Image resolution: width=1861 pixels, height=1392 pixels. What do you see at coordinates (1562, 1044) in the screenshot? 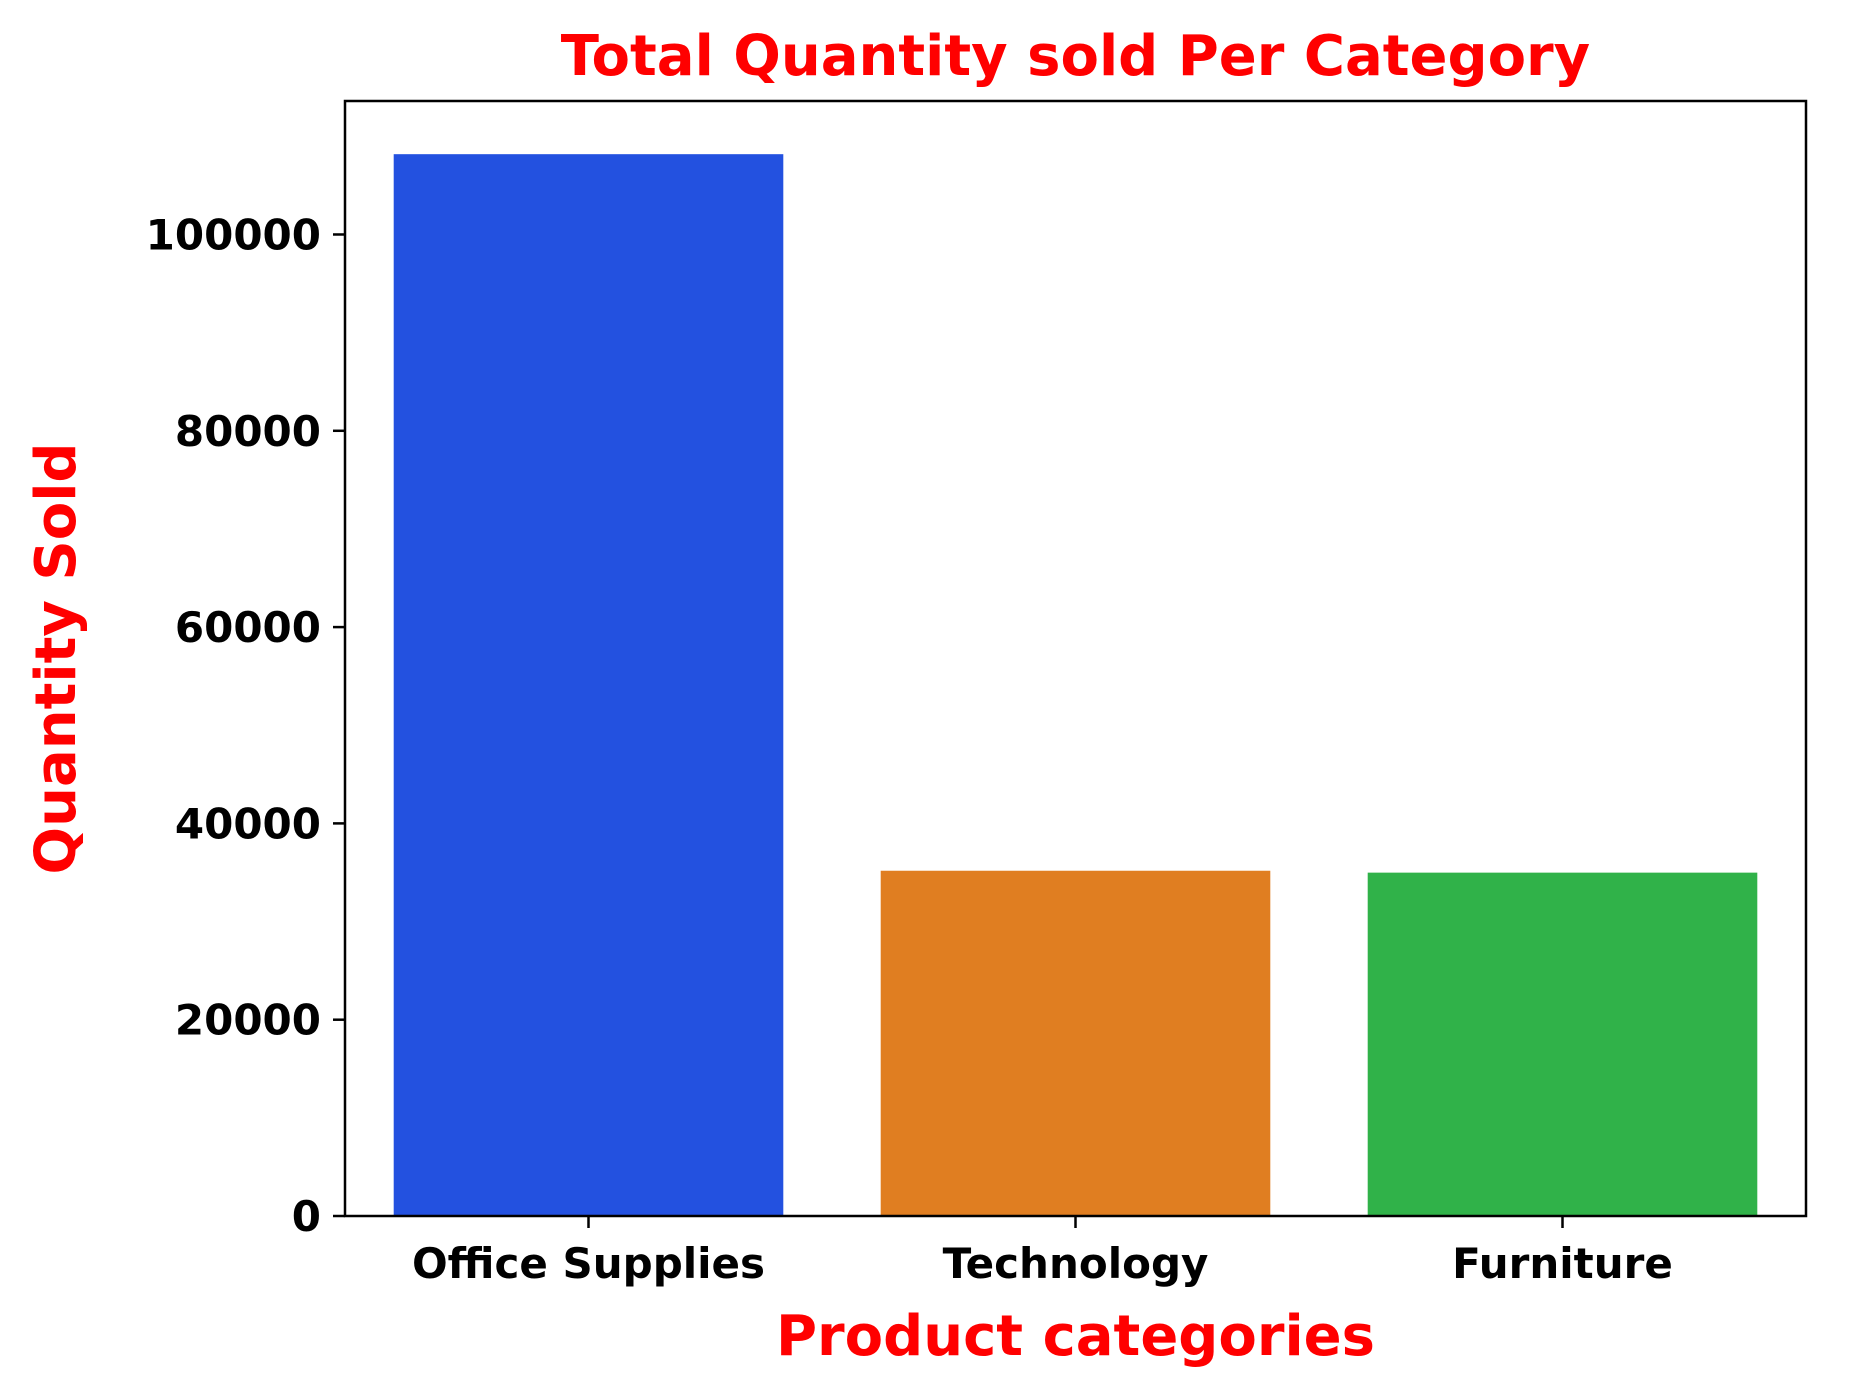
I see `bar-furniture` at bounding box center [1562, 1044].